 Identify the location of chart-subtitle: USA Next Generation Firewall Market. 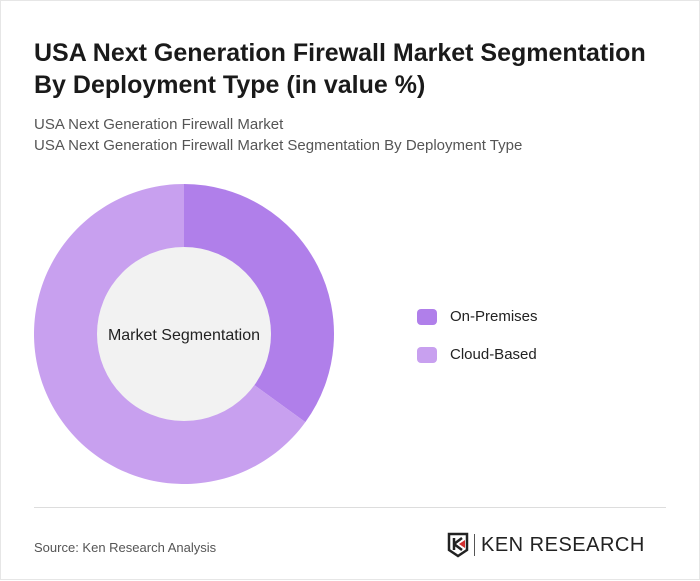
(159, 124).